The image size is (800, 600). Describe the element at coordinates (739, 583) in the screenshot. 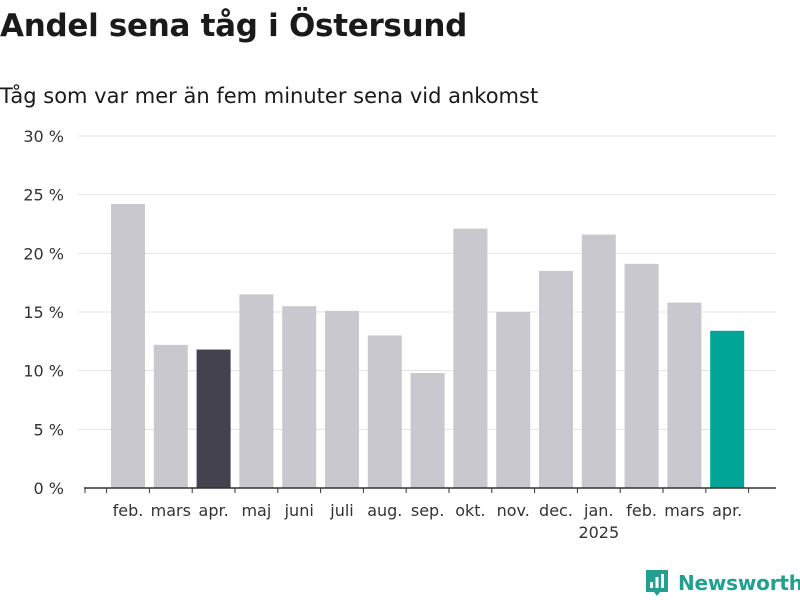

I see `brand-name: Newsworthy` at that location.